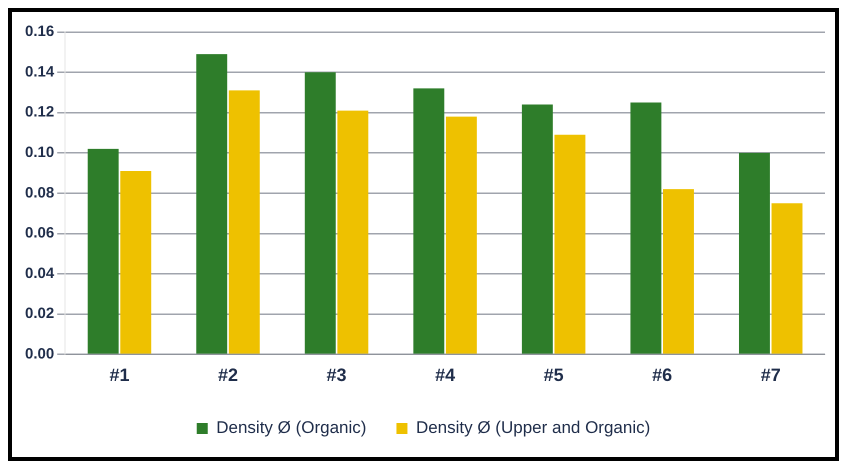 This screenshot has height=469, width=843. Describe the element at coordinates (39, 112) in the screenshot. I see `y-tick-label: 0.12` at that location.